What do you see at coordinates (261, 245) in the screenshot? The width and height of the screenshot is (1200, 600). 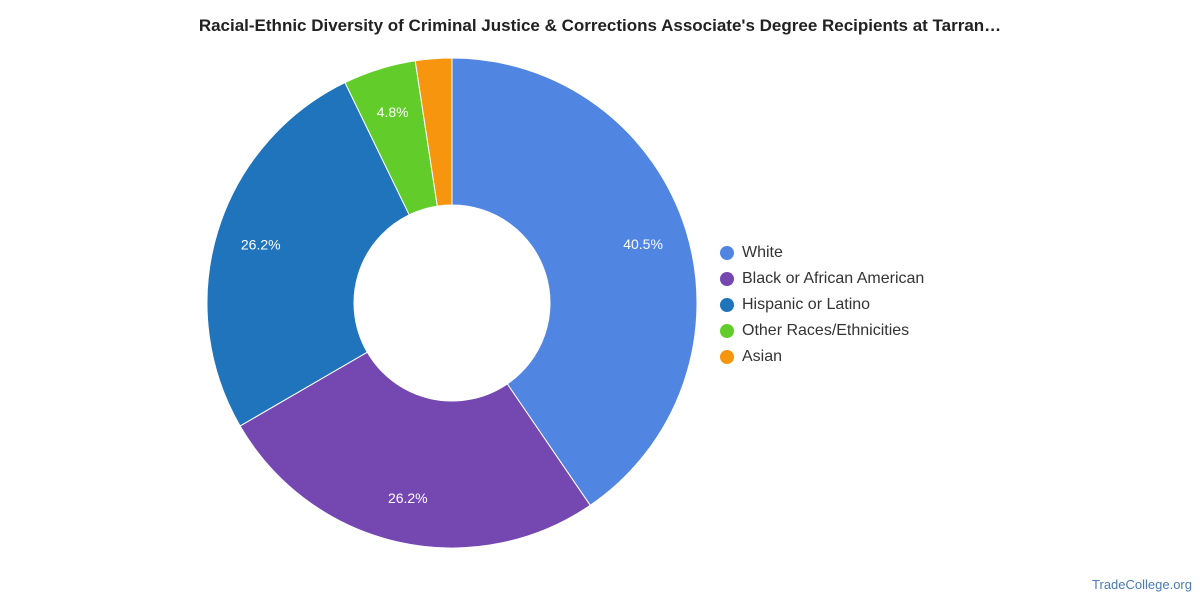 I see `slice-label-hispanic-or-latino: 26.2%` at bounding box center [261, 245].